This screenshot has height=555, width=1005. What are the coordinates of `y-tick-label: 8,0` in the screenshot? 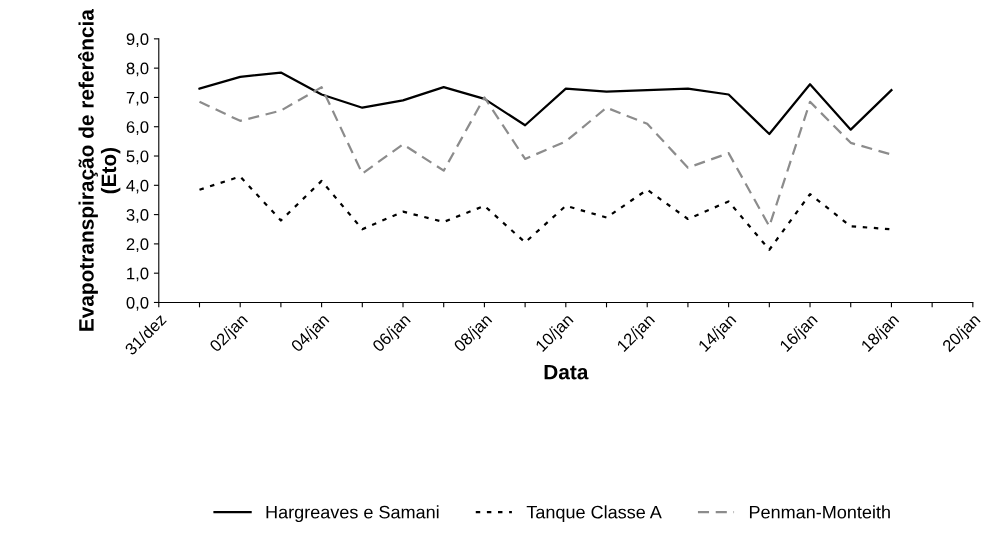 It's located at (137, 69).